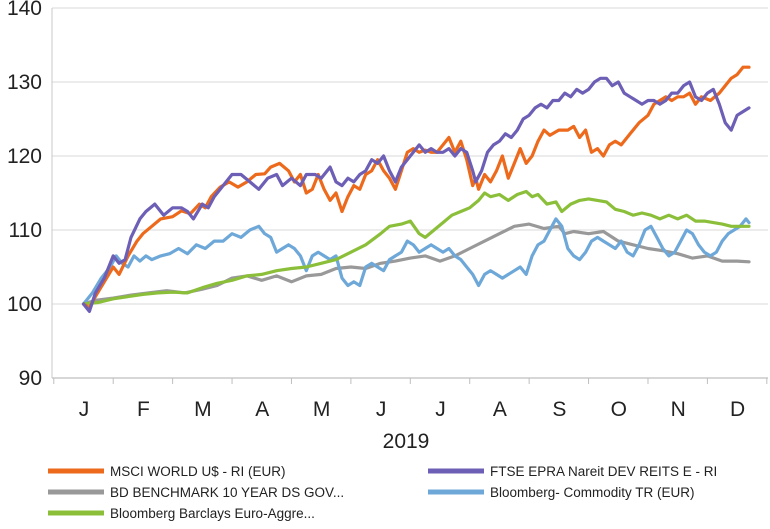 This screenshot has width=770, height=529. What do you see at coordinates (24, 156) in the screenshot?
I see `y-tick-label-120: 120` at bounding box center [24, 156].